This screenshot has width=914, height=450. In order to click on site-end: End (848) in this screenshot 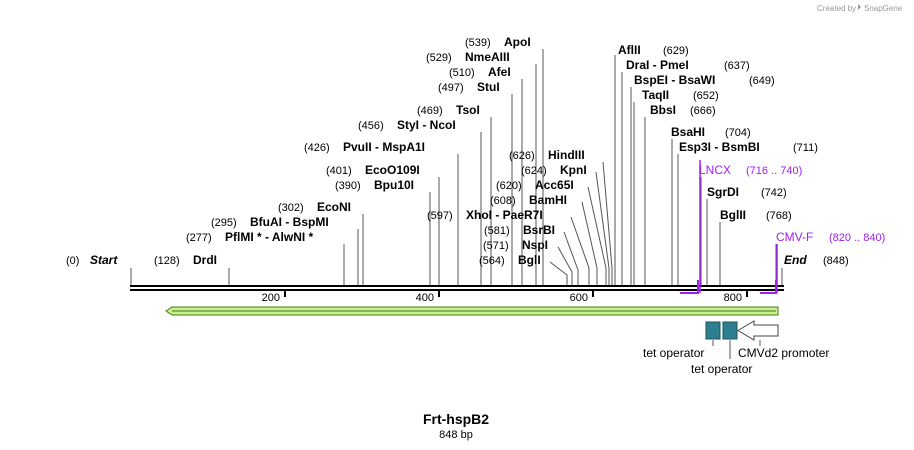, I will do `click(816, 260)`.